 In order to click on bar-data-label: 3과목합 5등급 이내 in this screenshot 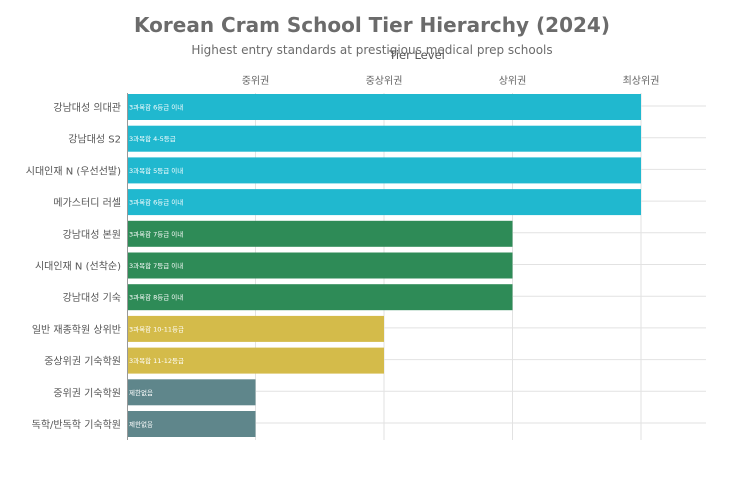, I will do `click(156, 170)`.